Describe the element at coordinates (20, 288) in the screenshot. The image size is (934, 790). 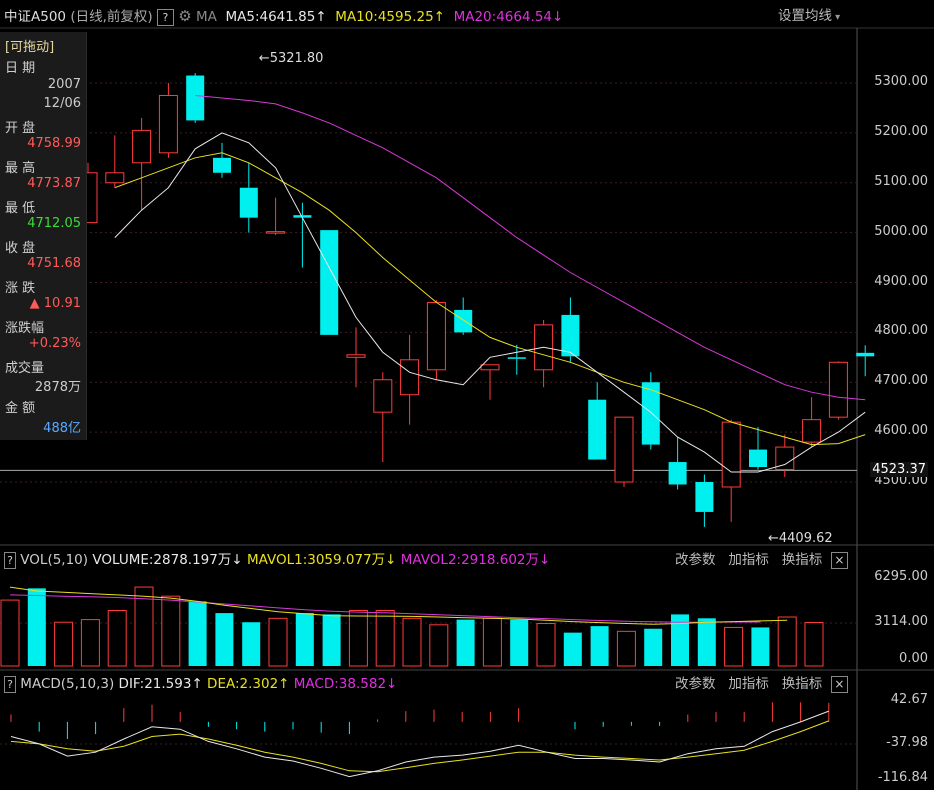
I see `change-label: 涨 跌` at that location.